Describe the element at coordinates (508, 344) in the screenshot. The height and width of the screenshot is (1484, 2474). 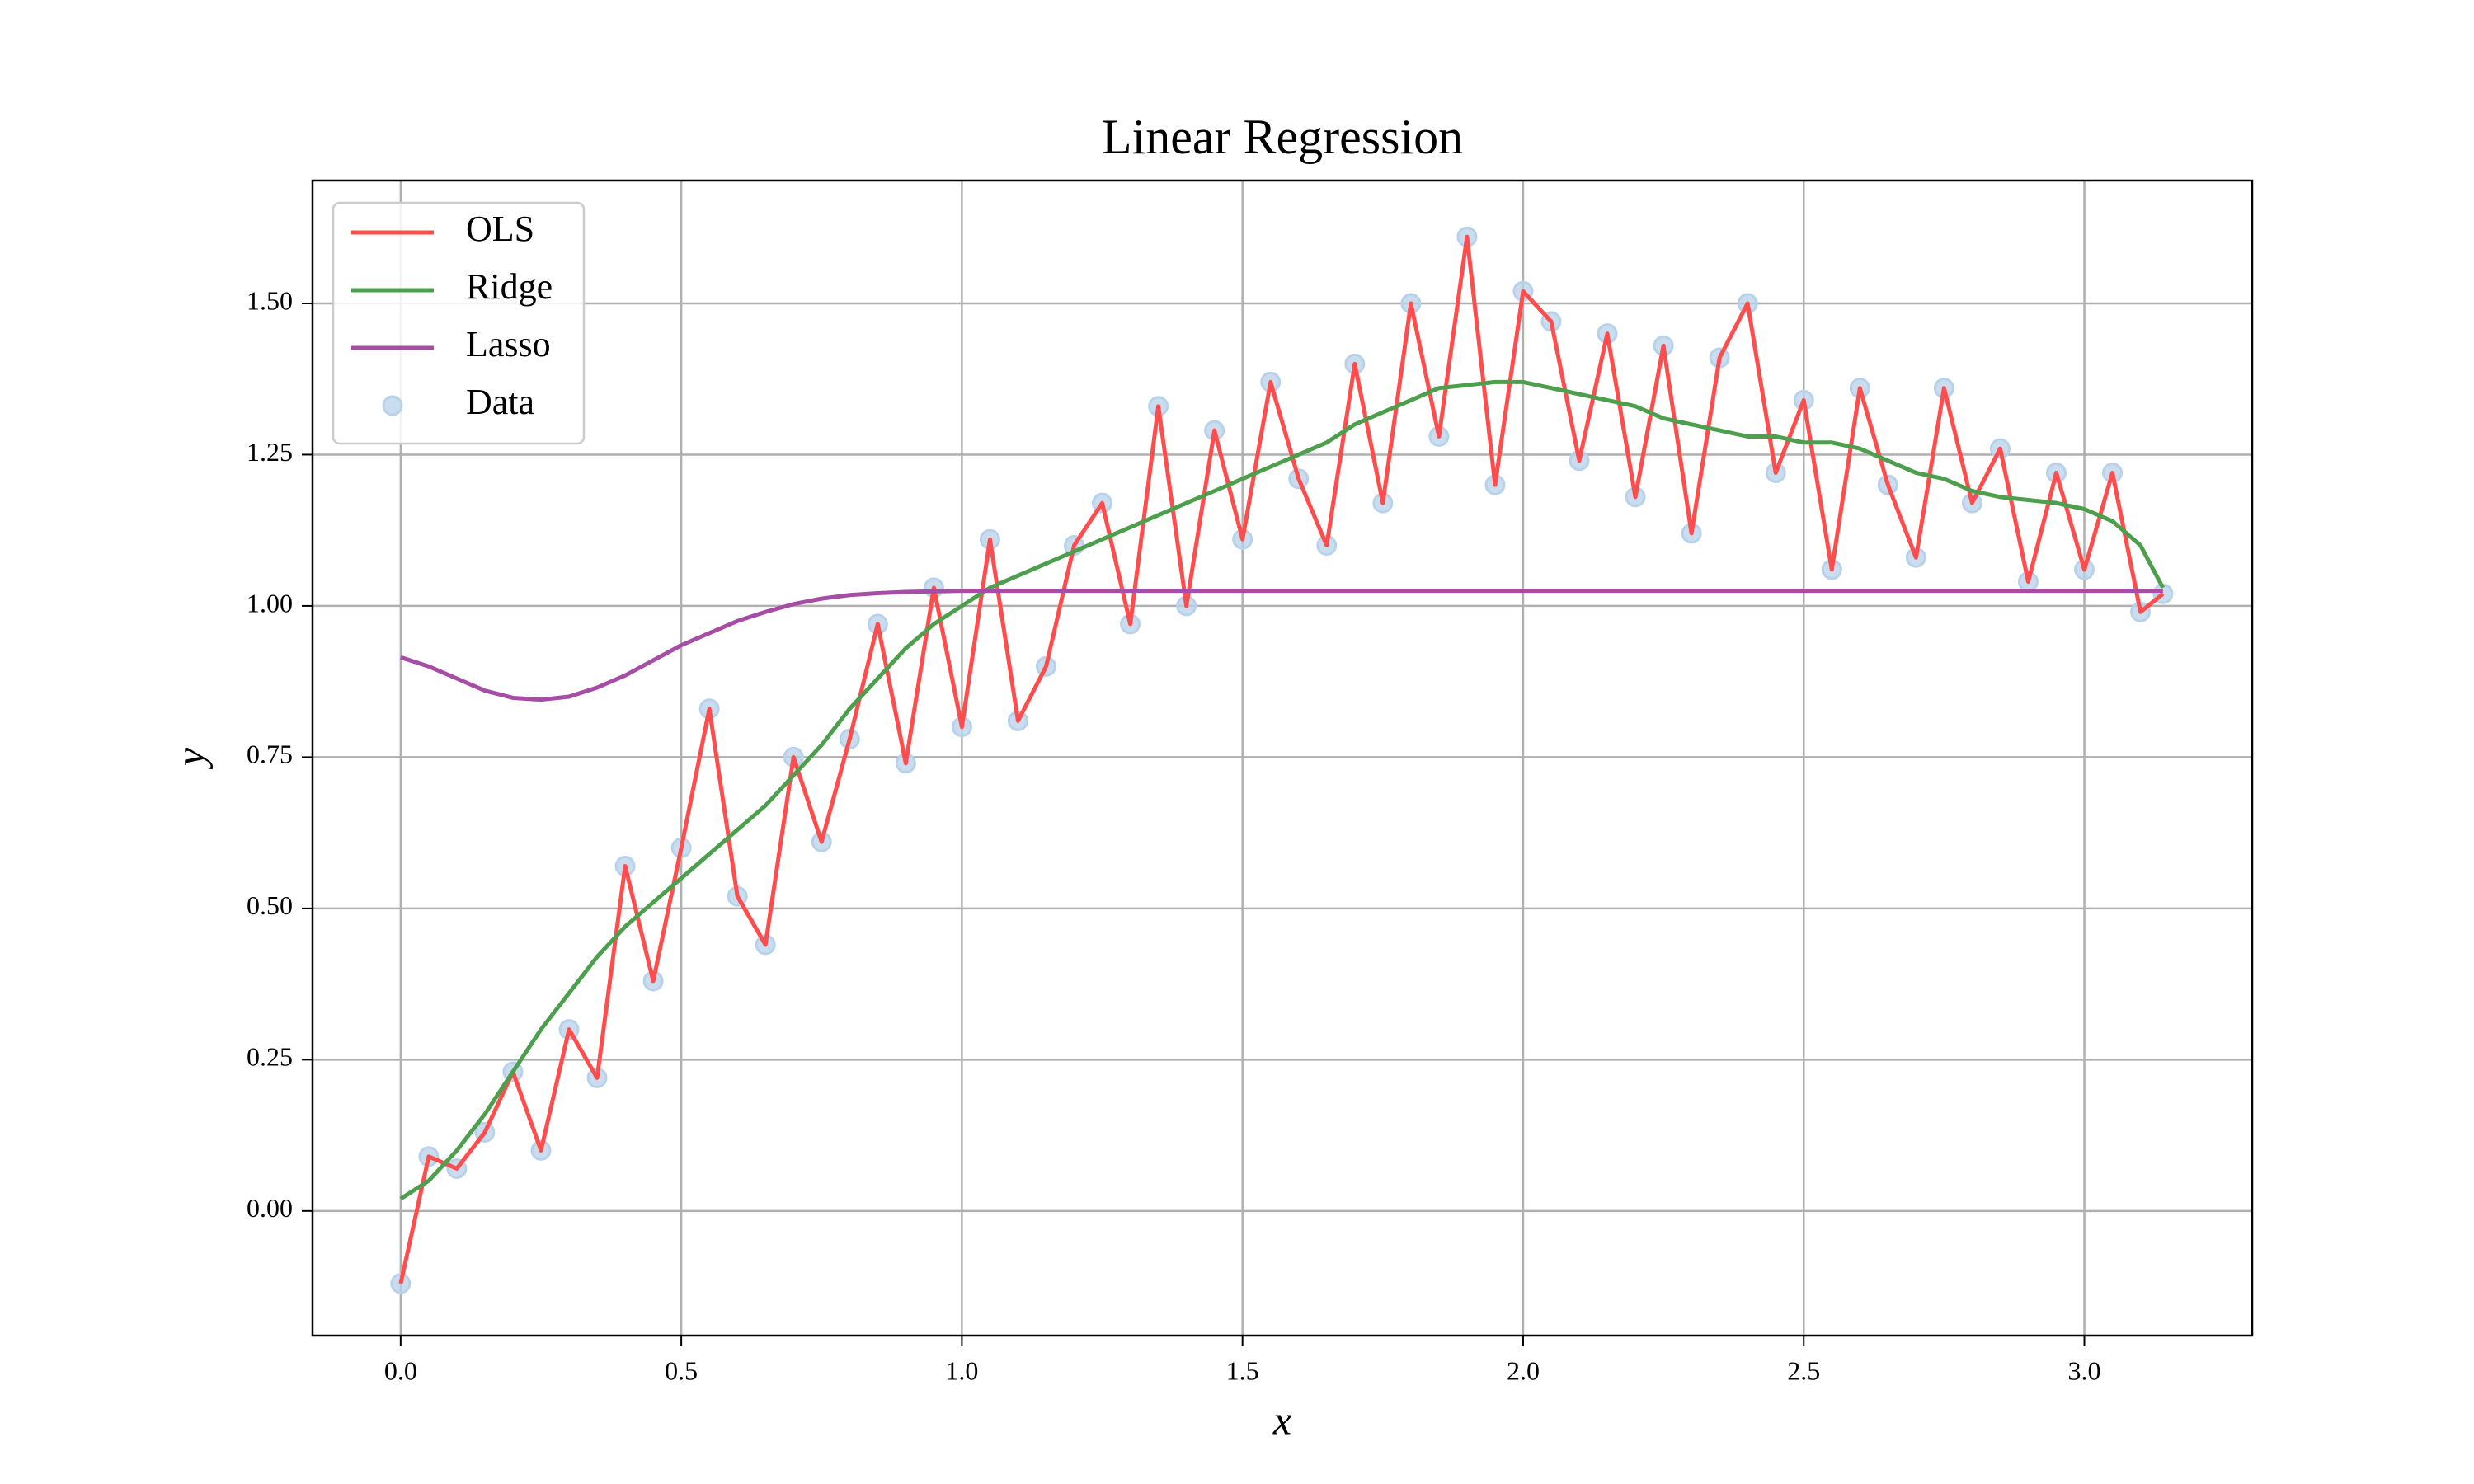
I see `legend-label: Lasso` at that location.